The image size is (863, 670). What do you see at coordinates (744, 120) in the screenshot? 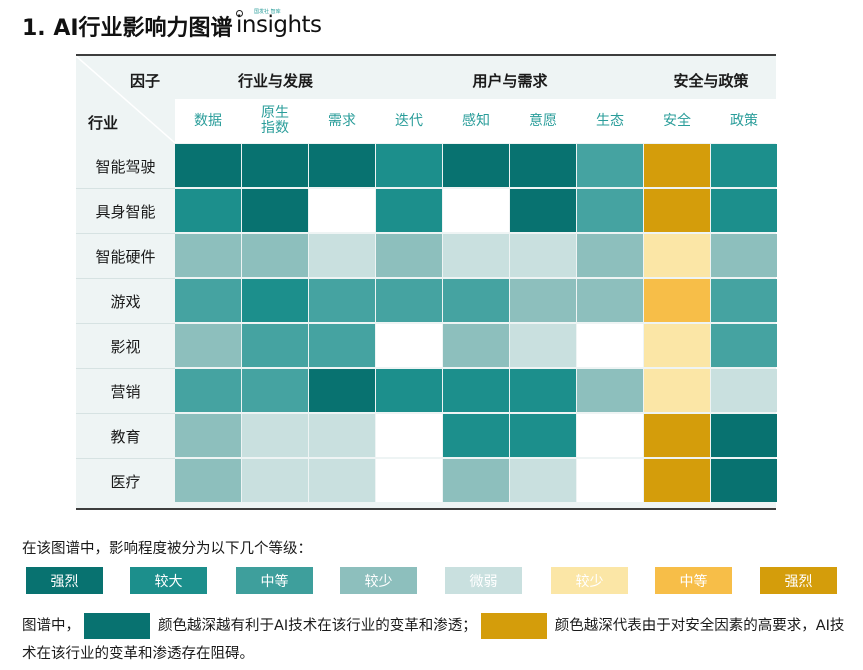
I see `column-header-8: 政策` at bounding box center [744, 120].